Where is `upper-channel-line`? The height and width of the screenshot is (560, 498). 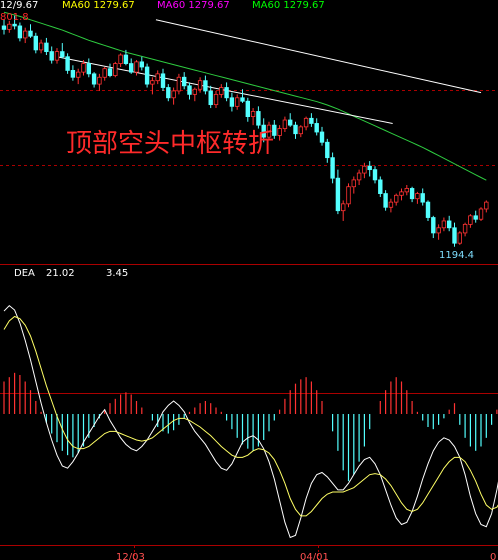
upper-channel-line is located at coordinates (318, 56).